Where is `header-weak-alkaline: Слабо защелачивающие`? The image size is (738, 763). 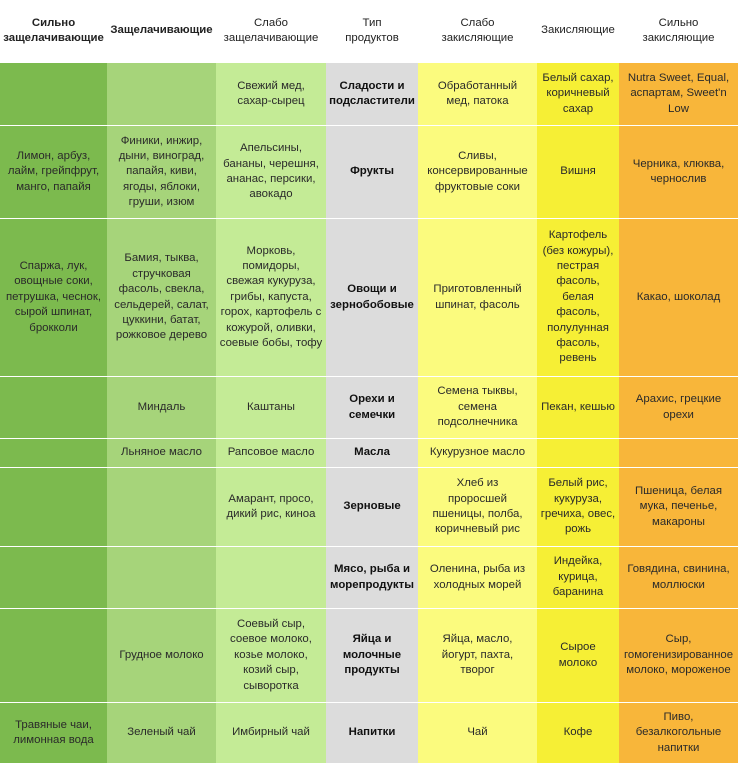
header-weak-alkaline: Слабо защелачивающие is located at coordinates (271, 31).